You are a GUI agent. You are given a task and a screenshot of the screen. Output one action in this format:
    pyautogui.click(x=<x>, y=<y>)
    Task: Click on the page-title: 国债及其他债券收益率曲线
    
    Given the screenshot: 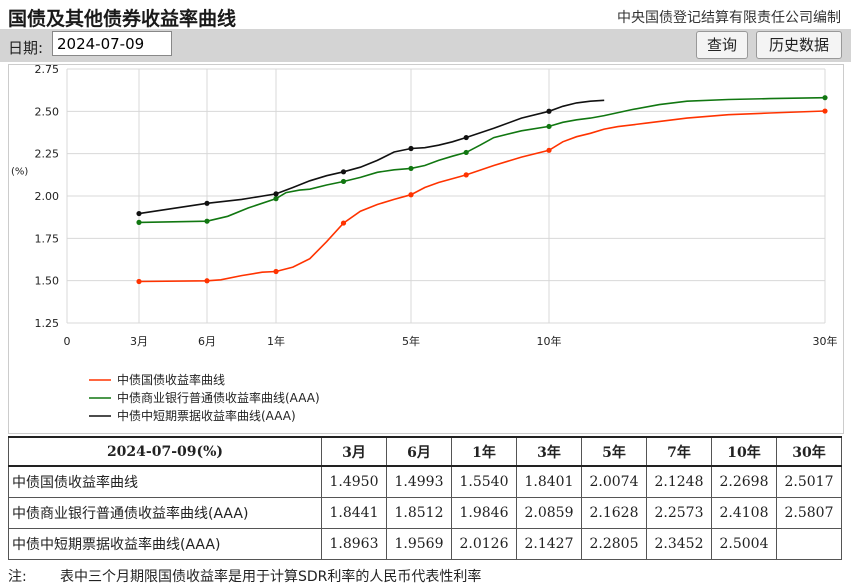 What is the action you would take?
    pyautogui.click(x=122, y=19)
    